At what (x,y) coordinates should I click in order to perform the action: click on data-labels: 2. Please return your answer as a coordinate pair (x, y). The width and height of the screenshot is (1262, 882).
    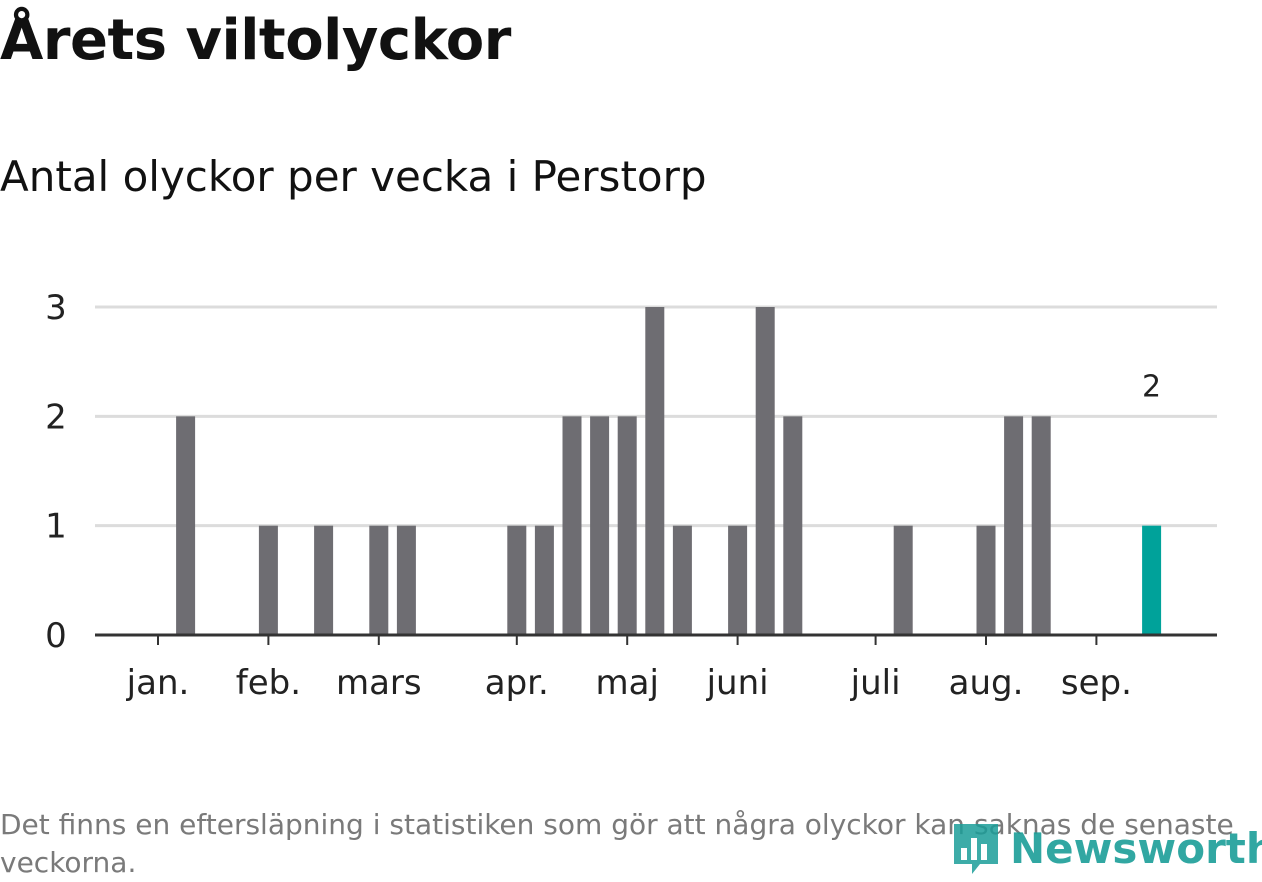
    Looking at the image, I should click on (1151, 386).